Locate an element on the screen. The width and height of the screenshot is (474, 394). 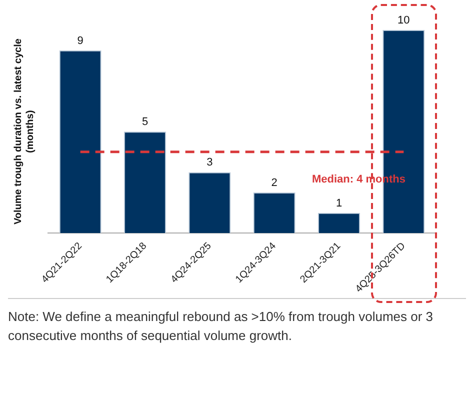
data-label: 2 is located at coordinates (274, 183).